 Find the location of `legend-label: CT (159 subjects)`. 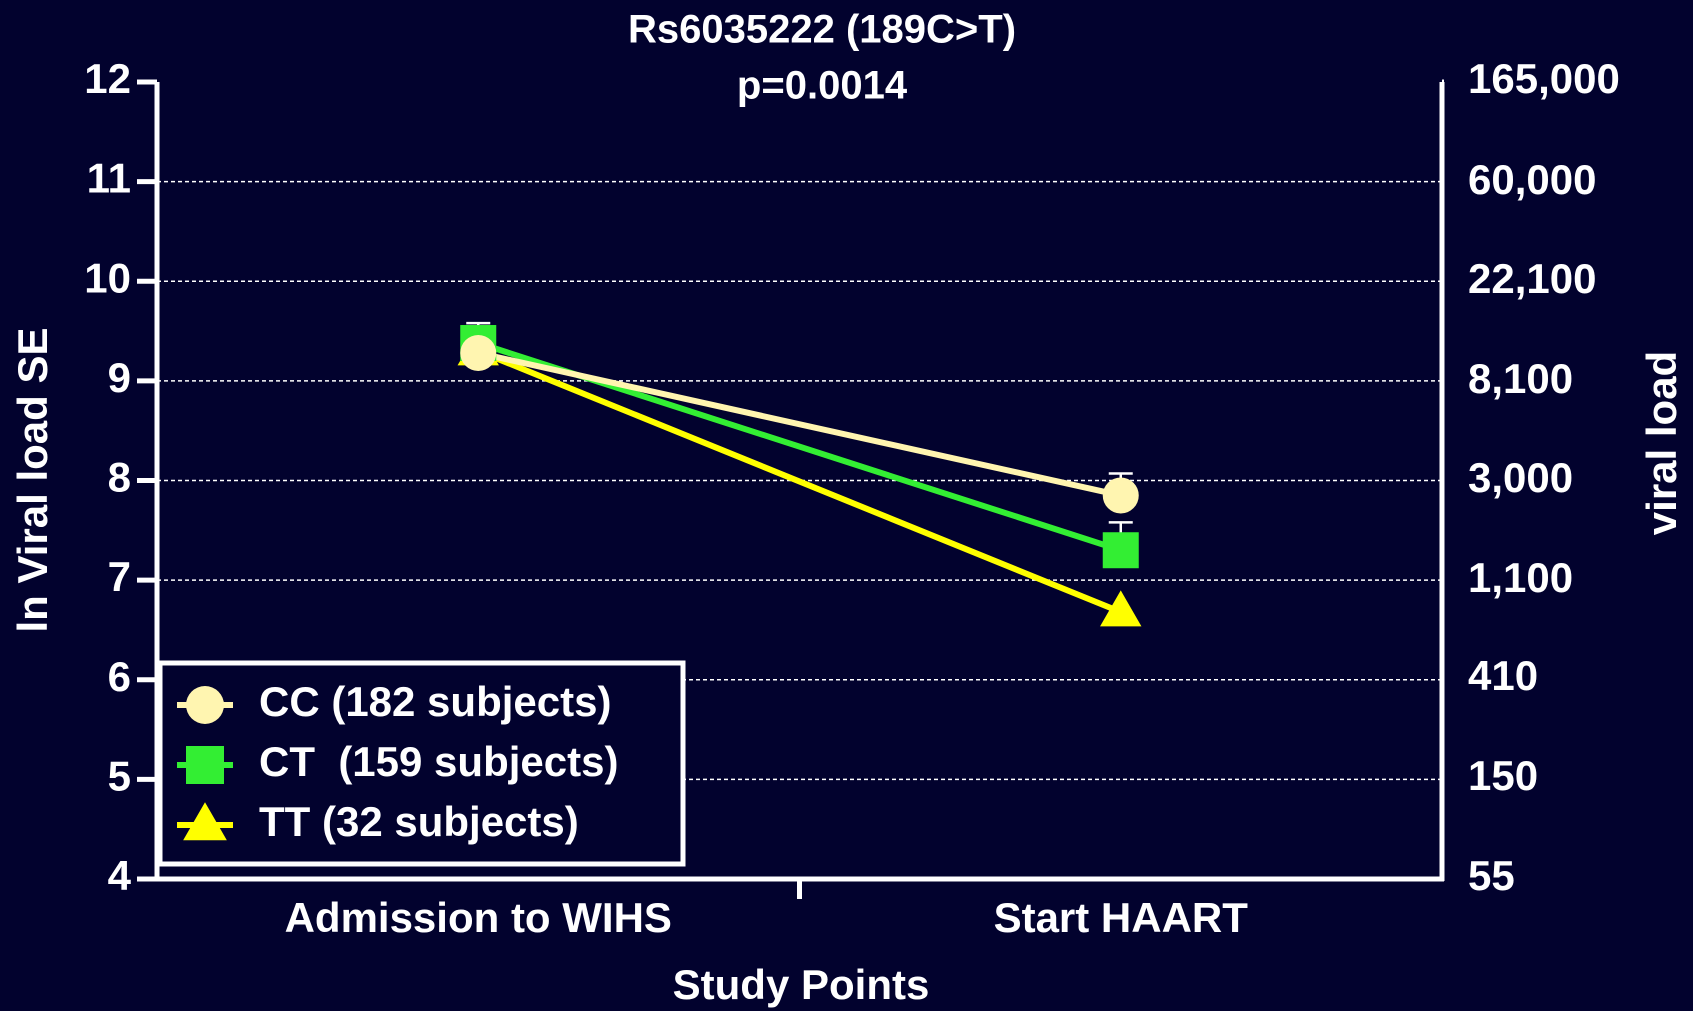

legend-label: CT (159 subjects) is located at coordinates (438, 761).